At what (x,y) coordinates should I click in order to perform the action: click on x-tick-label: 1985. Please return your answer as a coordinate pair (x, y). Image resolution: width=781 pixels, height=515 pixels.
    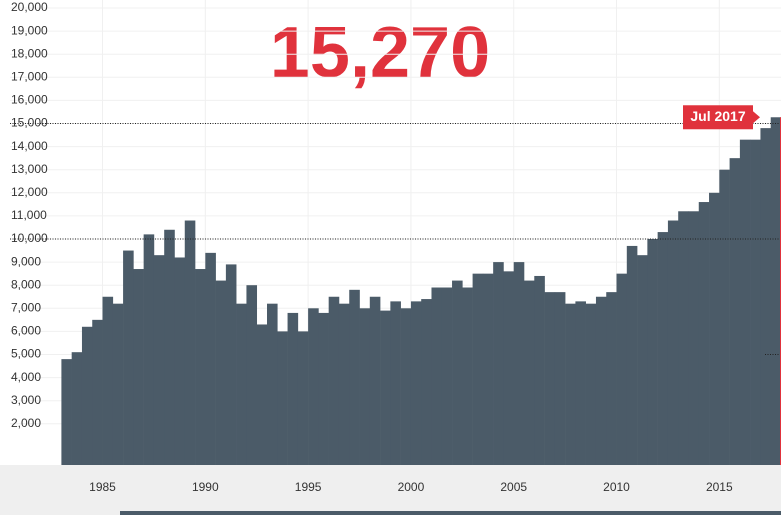
    Looking at the image, I should click on (102, 487).